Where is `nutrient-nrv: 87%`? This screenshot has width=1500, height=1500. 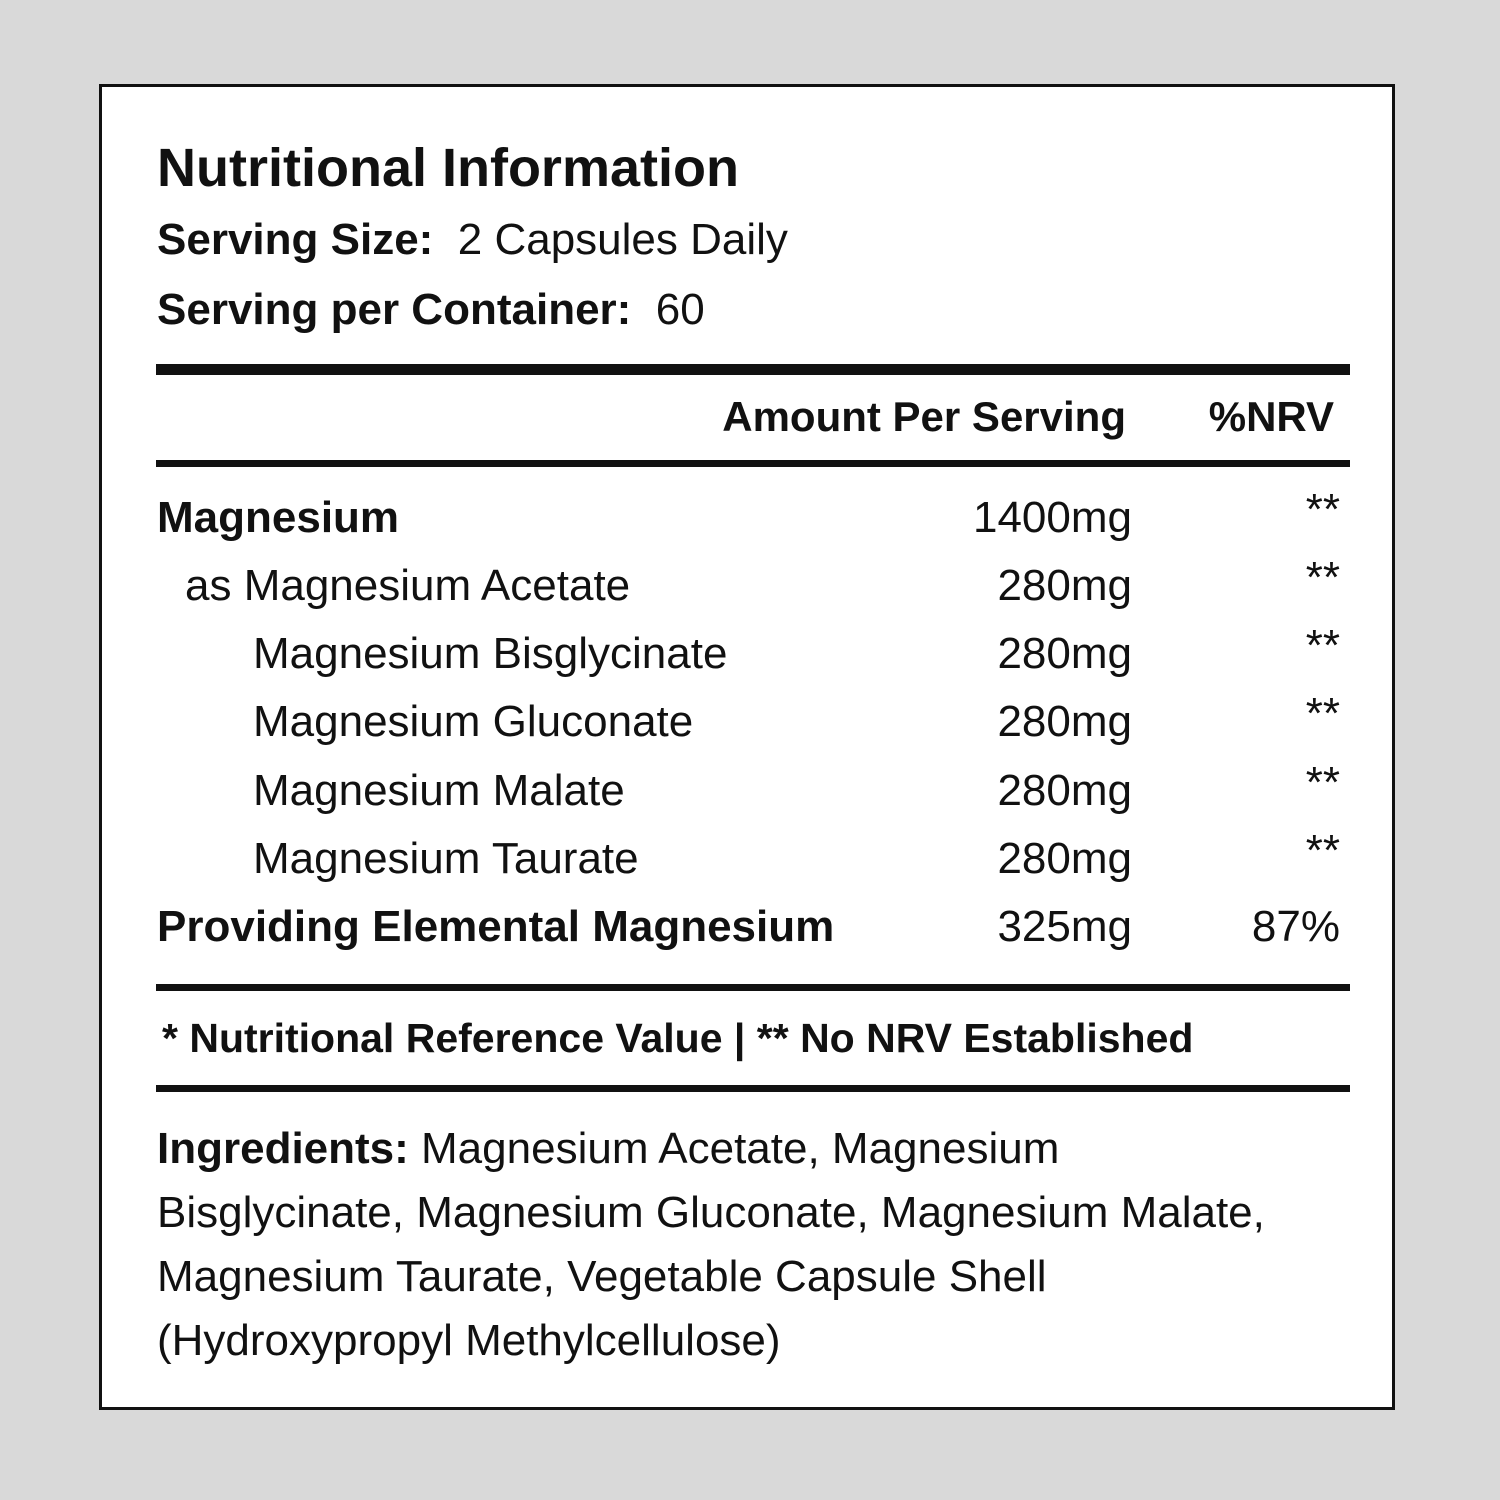
nutrient-nrv: 87% is located at coordinates (1295, 926).